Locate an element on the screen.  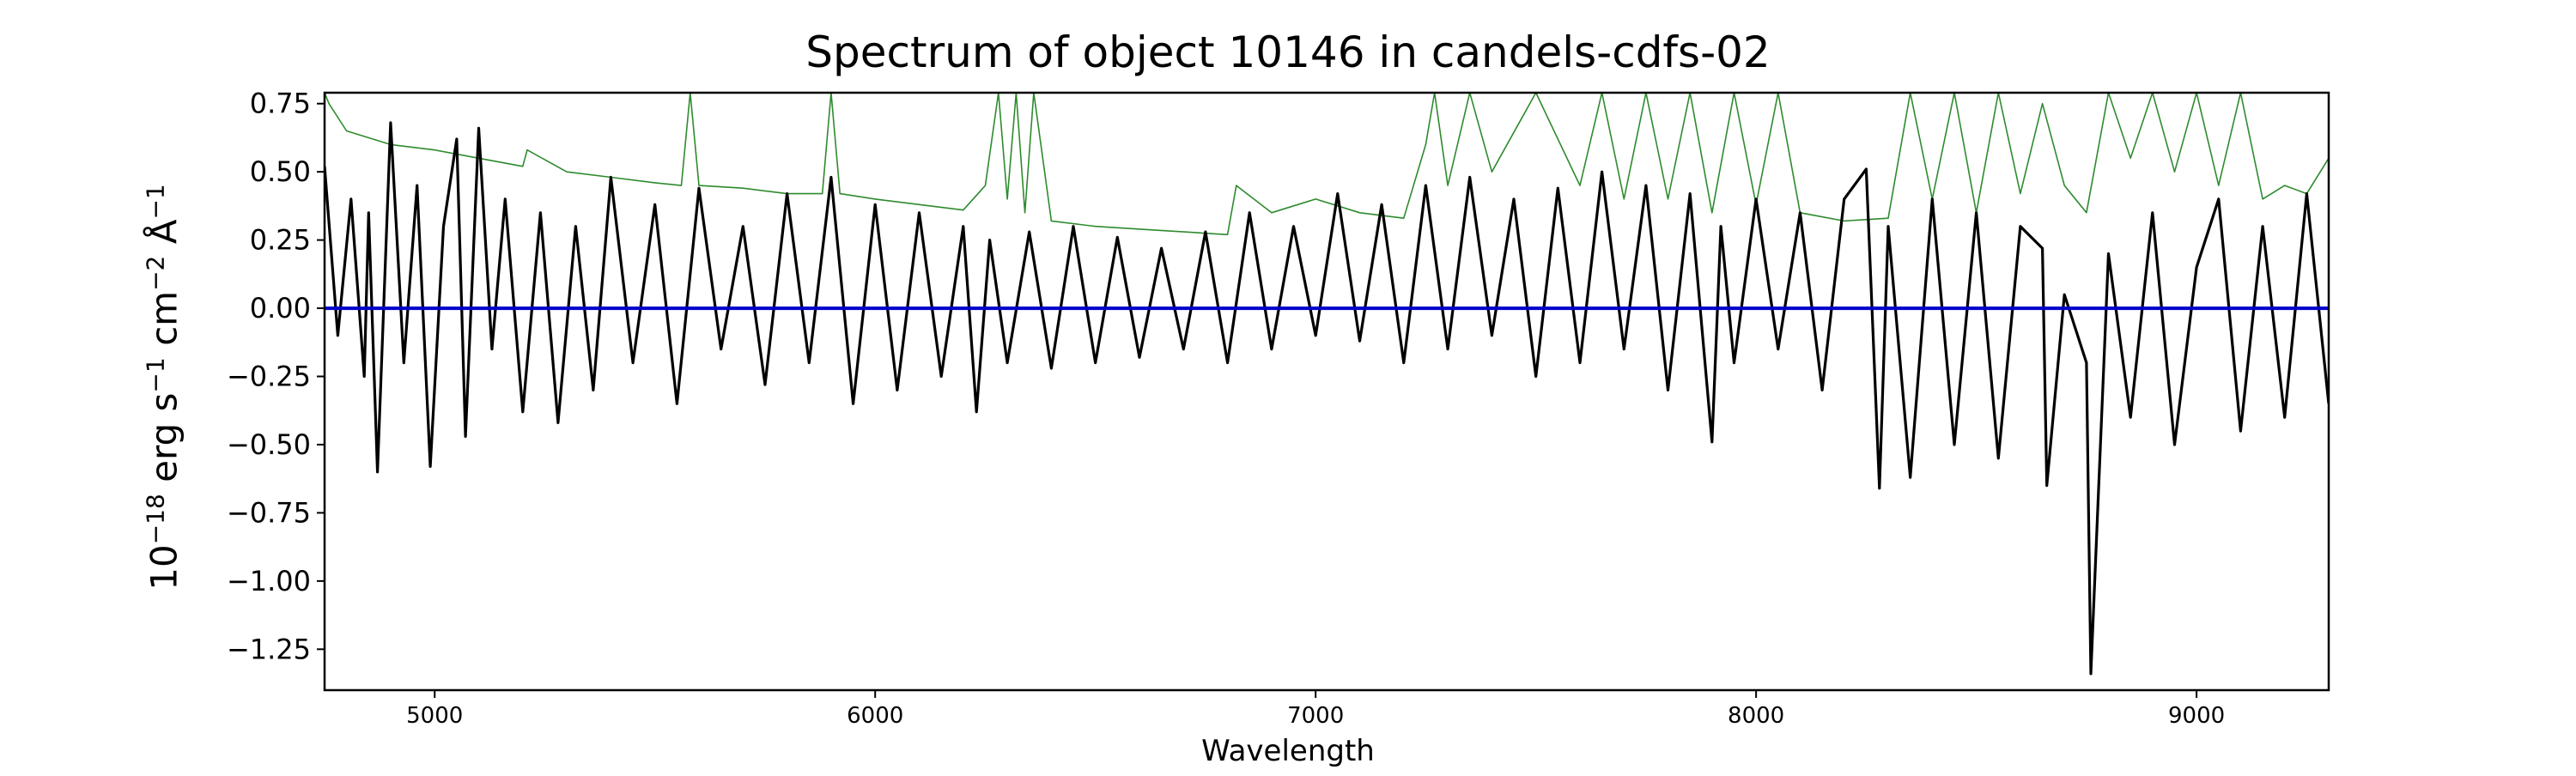
y-label-exp-s: −1 is located at coordinates (155, 375).